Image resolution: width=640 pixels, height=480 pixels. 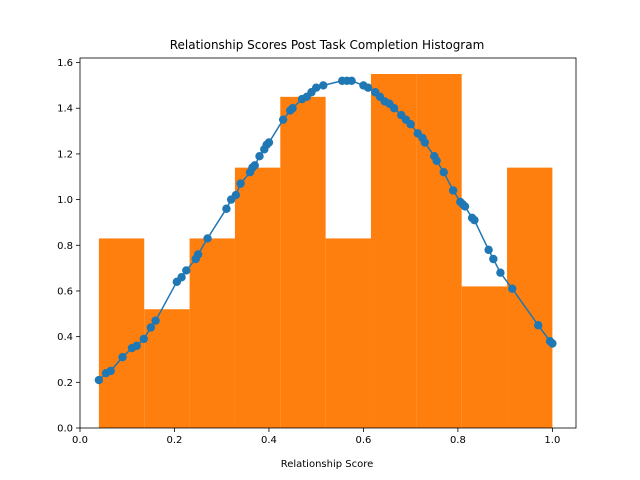 What do you see at coordinates (65, 337) in the screenshot?
I see `y-tick-label: 0.4` at bounding box center [65, 337].